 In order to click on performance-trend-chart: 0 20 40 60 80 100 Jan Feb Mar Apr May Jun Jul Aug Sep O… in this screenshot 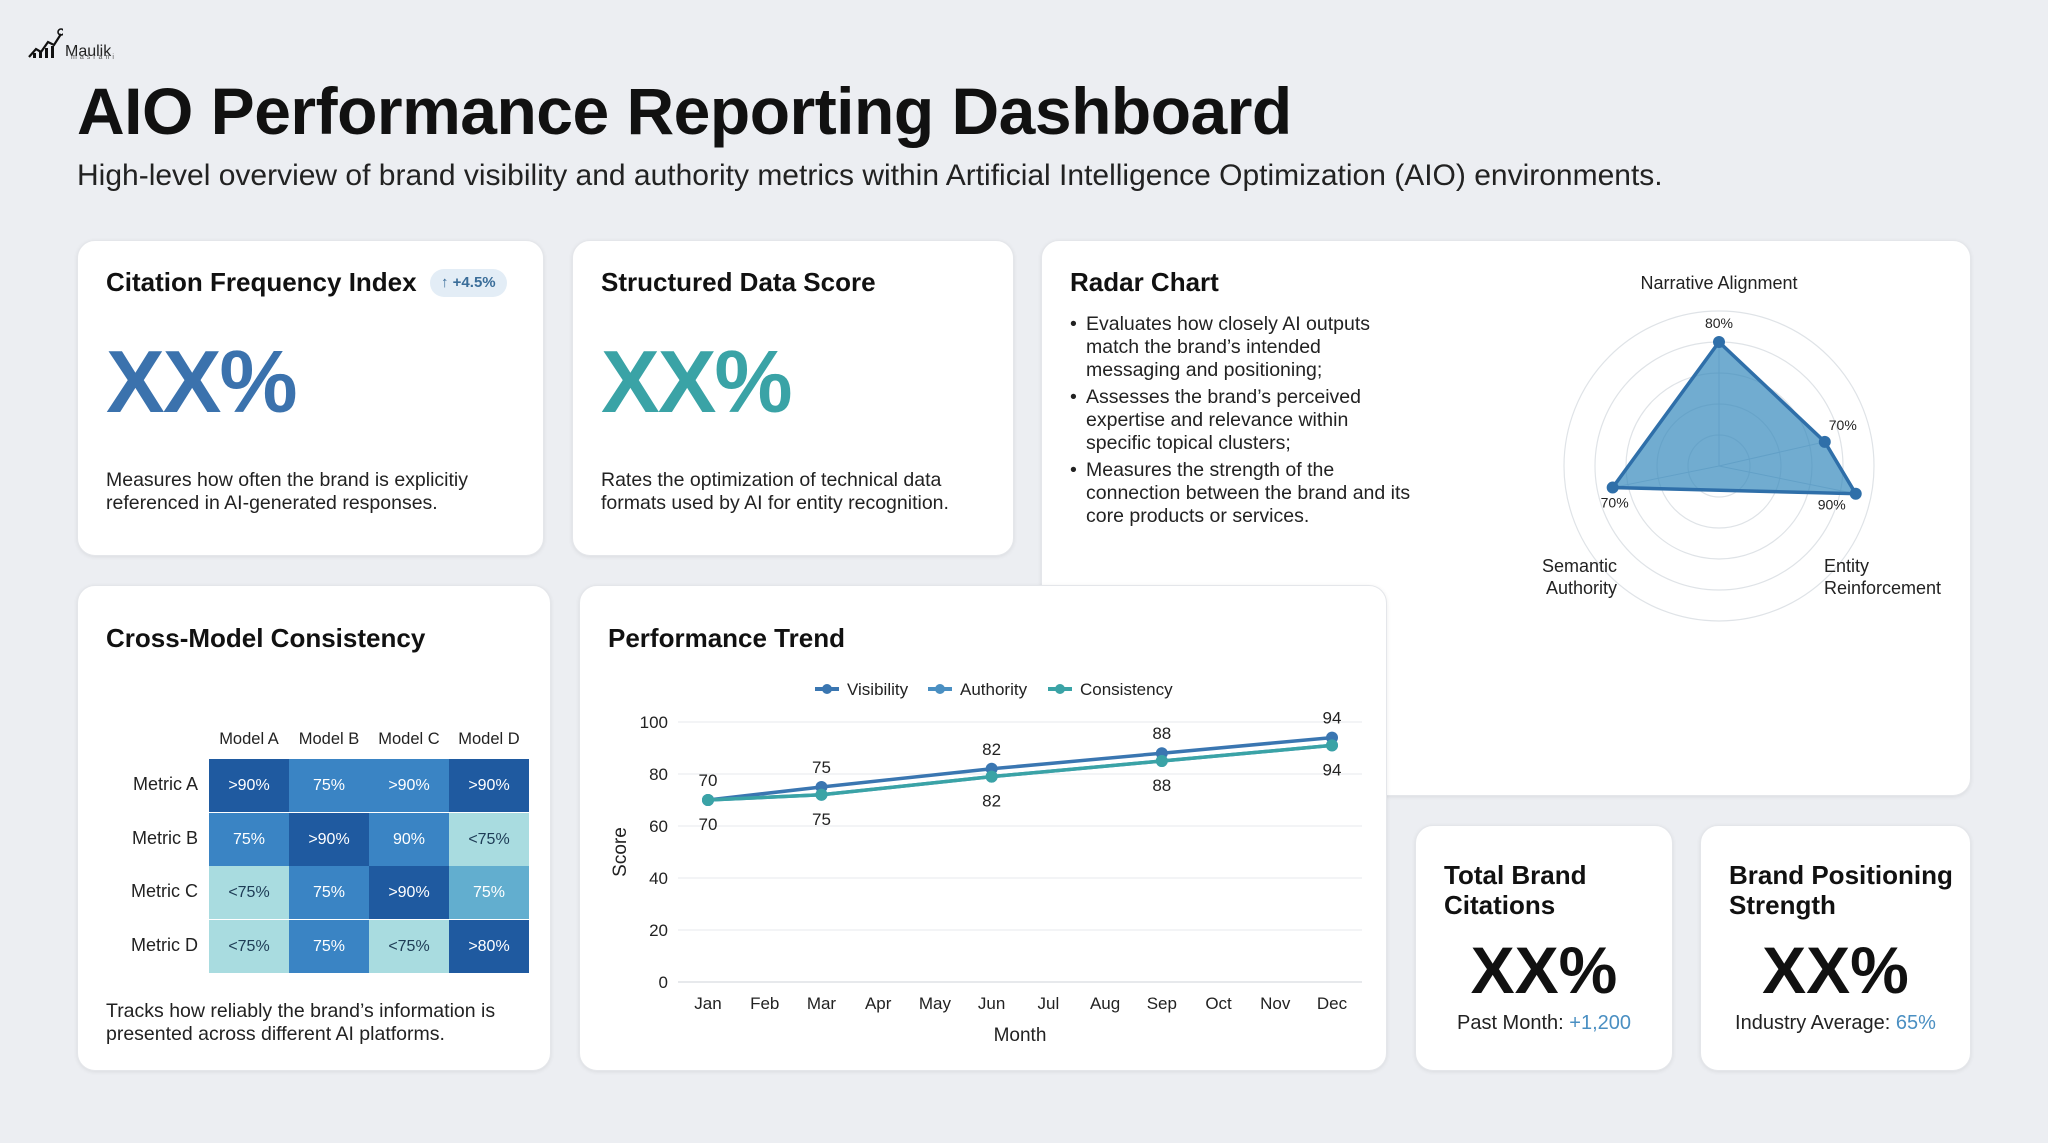, I will do `click(986, 863)`.